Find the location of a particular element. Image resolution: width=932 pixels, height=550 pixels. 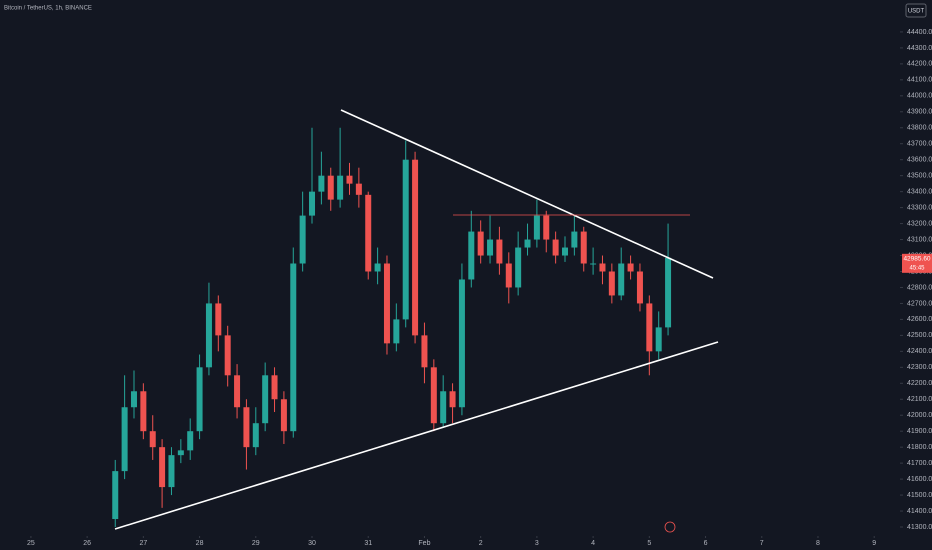

y-tick-label: 42600.00 is located at coordinates (919, 319).